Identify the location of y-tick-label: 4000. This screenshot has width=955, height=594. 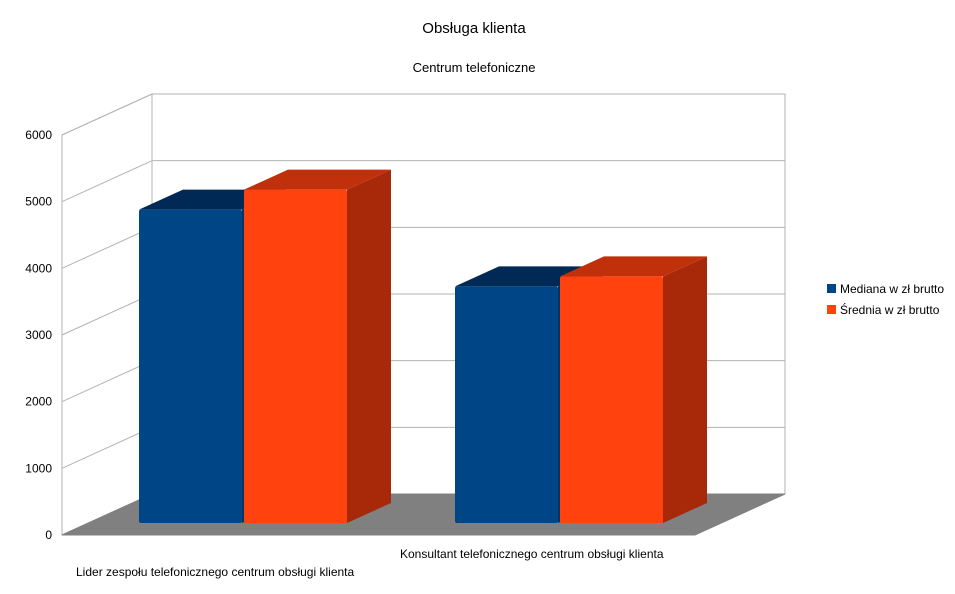
(38, 268).